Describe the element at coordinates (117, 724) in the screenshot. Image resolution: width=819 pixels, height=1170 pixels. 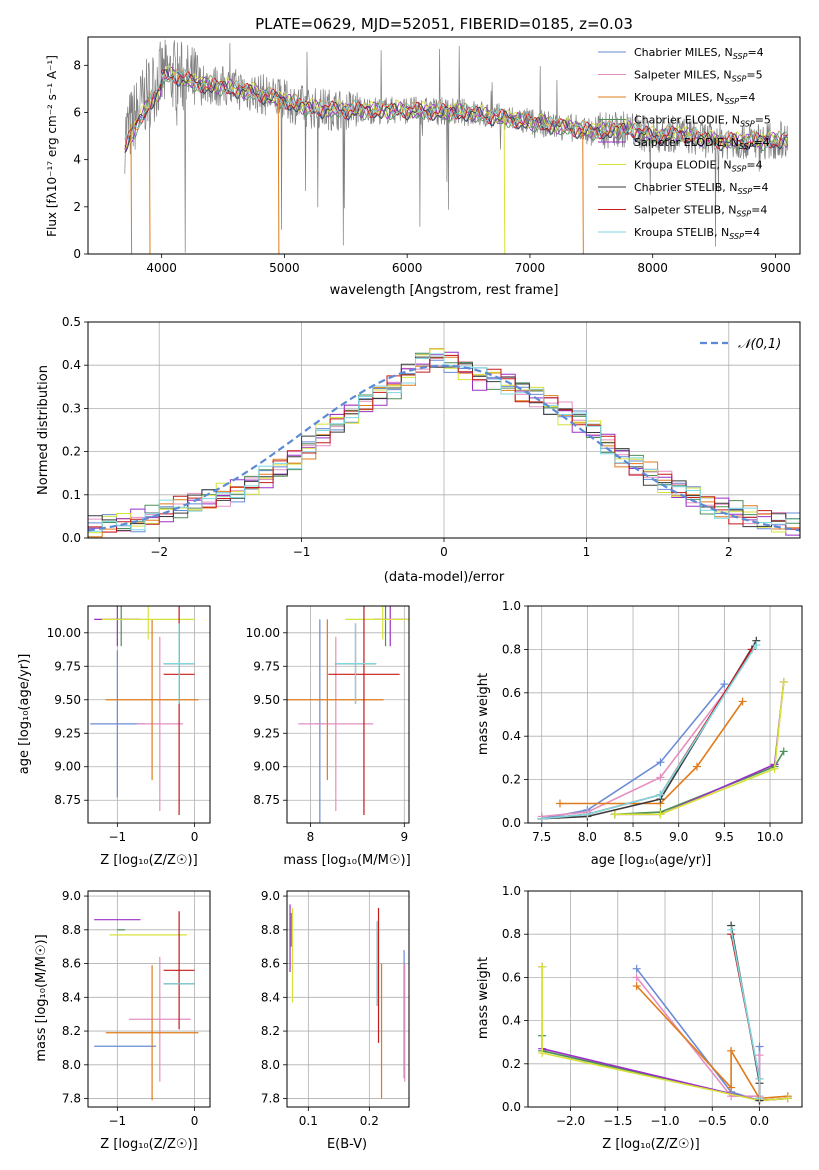
I see `age-vs-Z-point-chabrier-miles` at that location.